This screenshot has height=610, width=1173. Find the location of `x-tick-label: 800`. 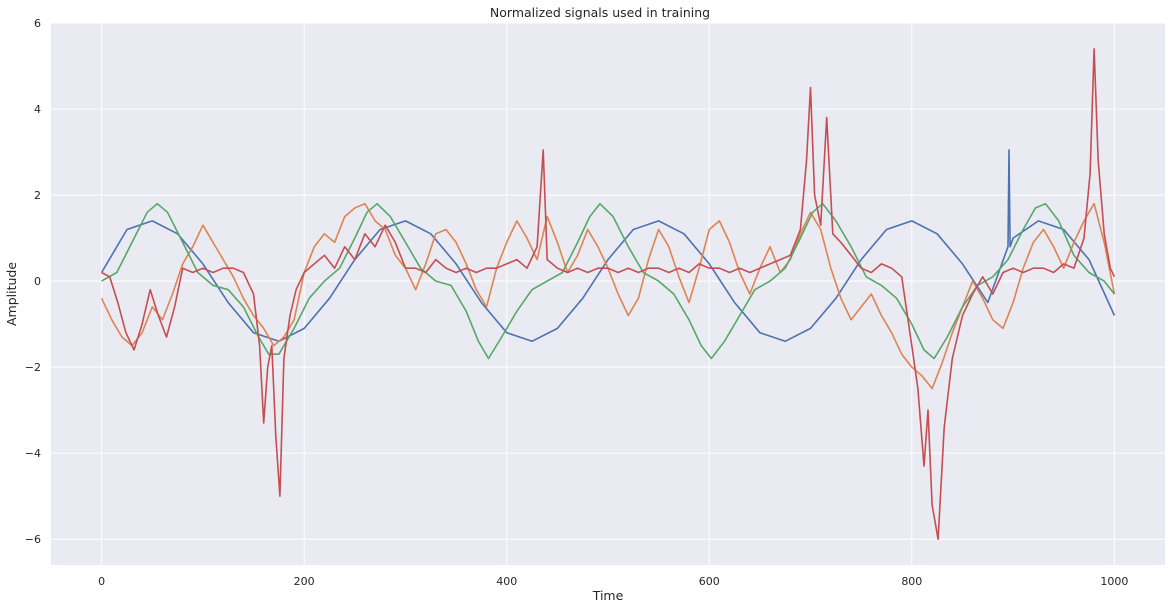

x-tick-label: 800 is located at coordinates (911, 581).